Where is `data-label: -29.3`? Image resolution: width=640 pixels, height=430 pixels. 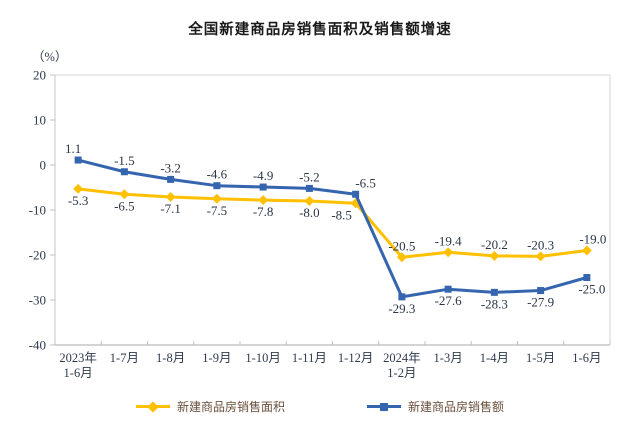
data-label: -29.3 is located at coordinates (401, 308).